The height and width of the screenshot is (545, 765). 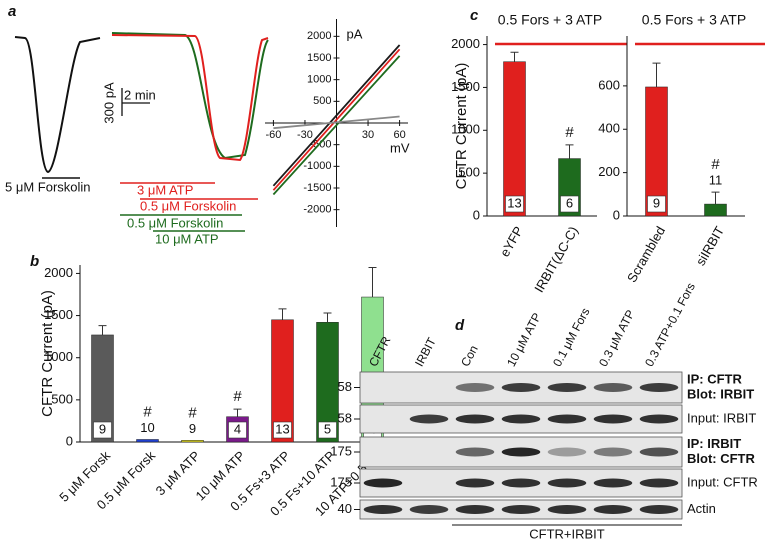 I want to click on lane-label: IRBIT, so click(x=425, y=352).